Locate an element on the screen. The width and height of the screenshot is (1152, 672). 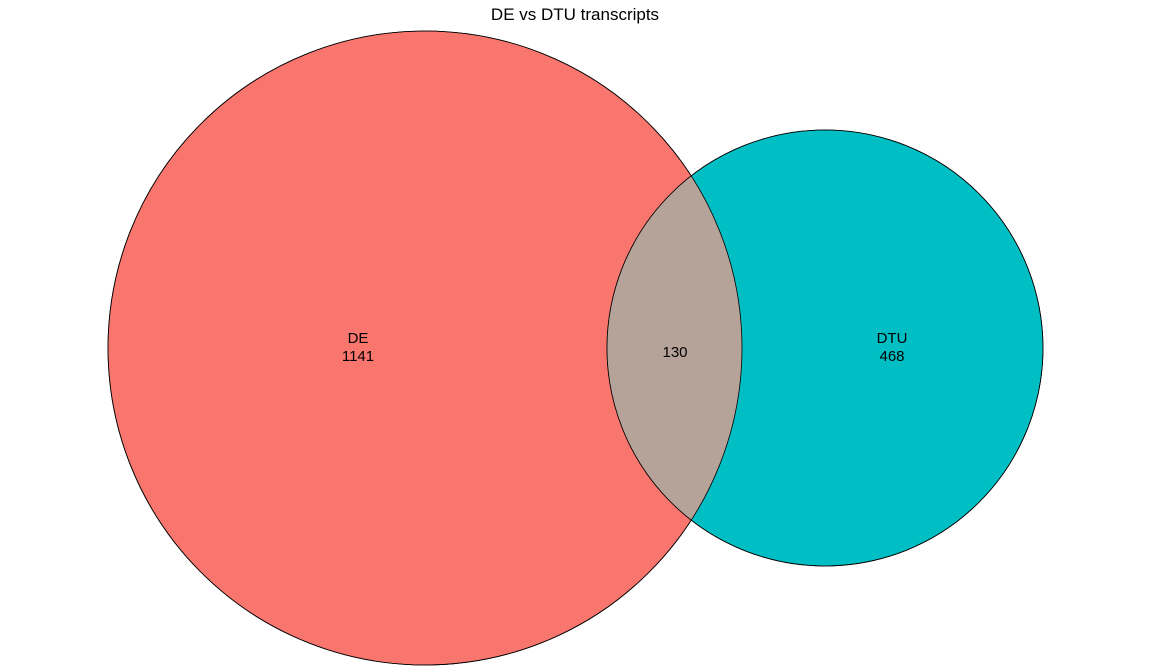
set-label-de: DE is located at coordinates (358, 338).